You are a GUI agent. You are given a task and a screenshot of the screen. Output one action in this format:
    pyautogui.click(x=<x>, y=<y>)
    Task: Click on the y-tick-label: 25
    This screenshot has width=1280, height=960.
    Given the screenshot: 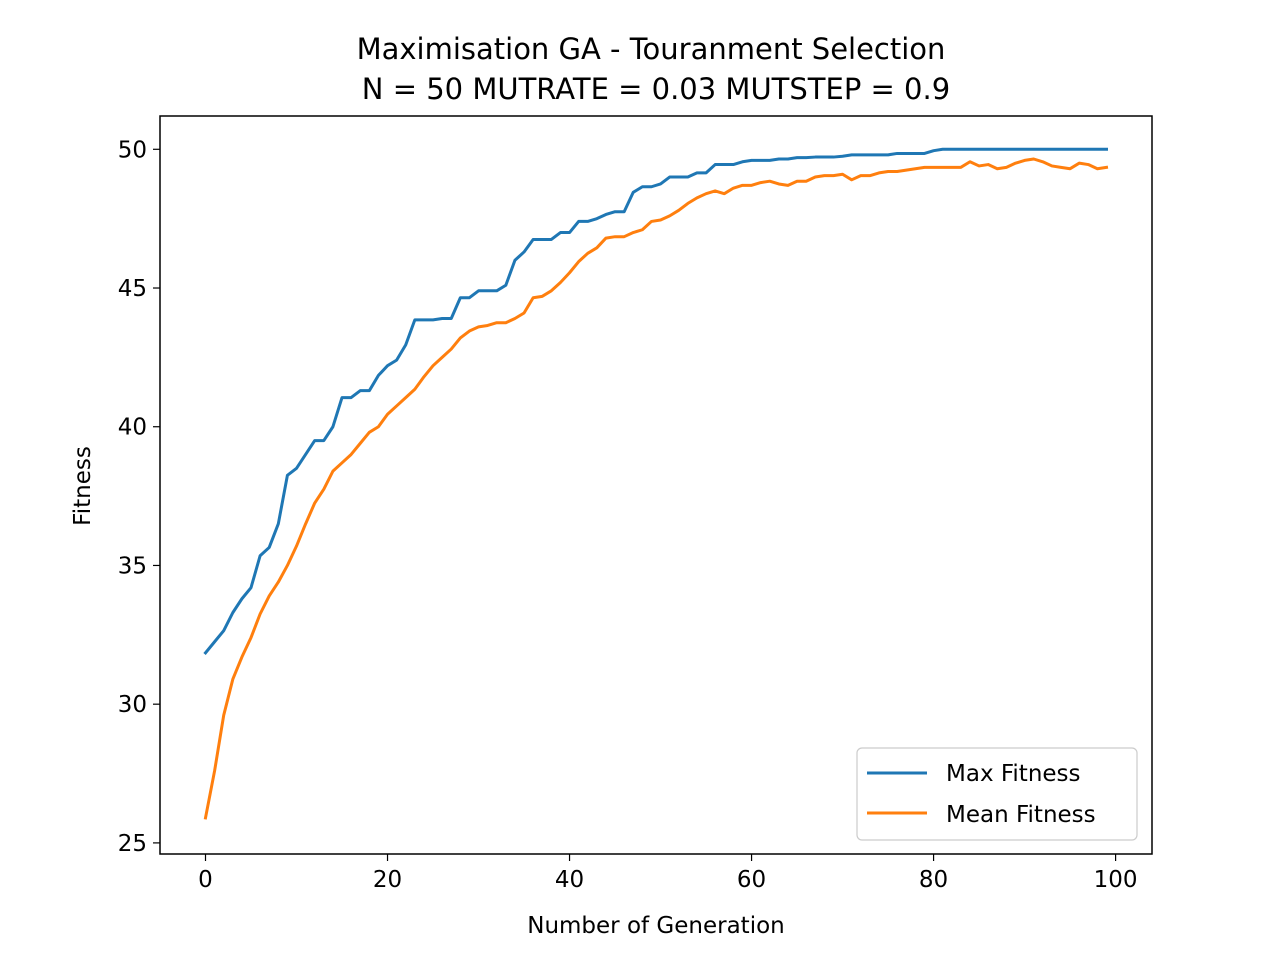 What is the action you would take?
    pyautogui.click(x=132, y=844)
    